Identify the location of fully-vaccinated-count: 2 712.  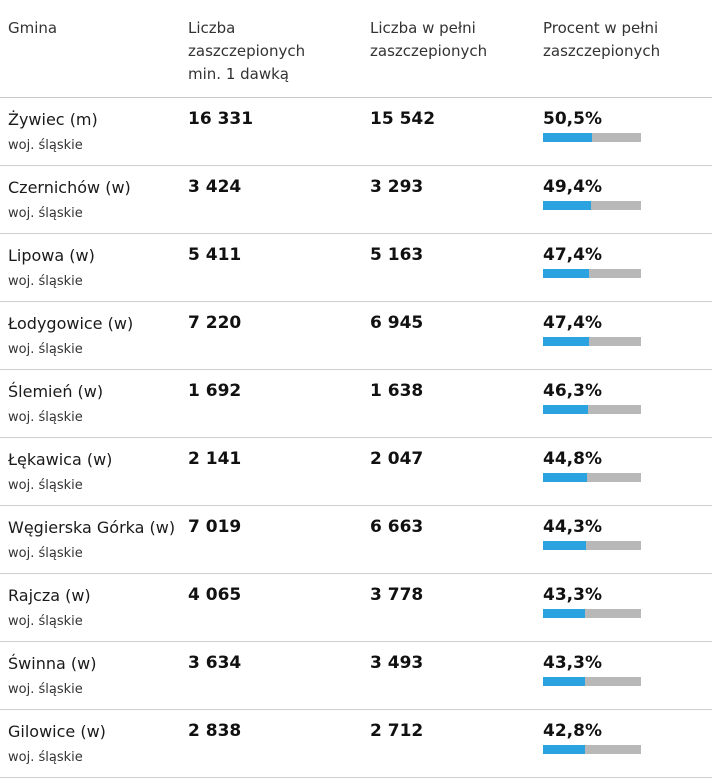
(397, 731).